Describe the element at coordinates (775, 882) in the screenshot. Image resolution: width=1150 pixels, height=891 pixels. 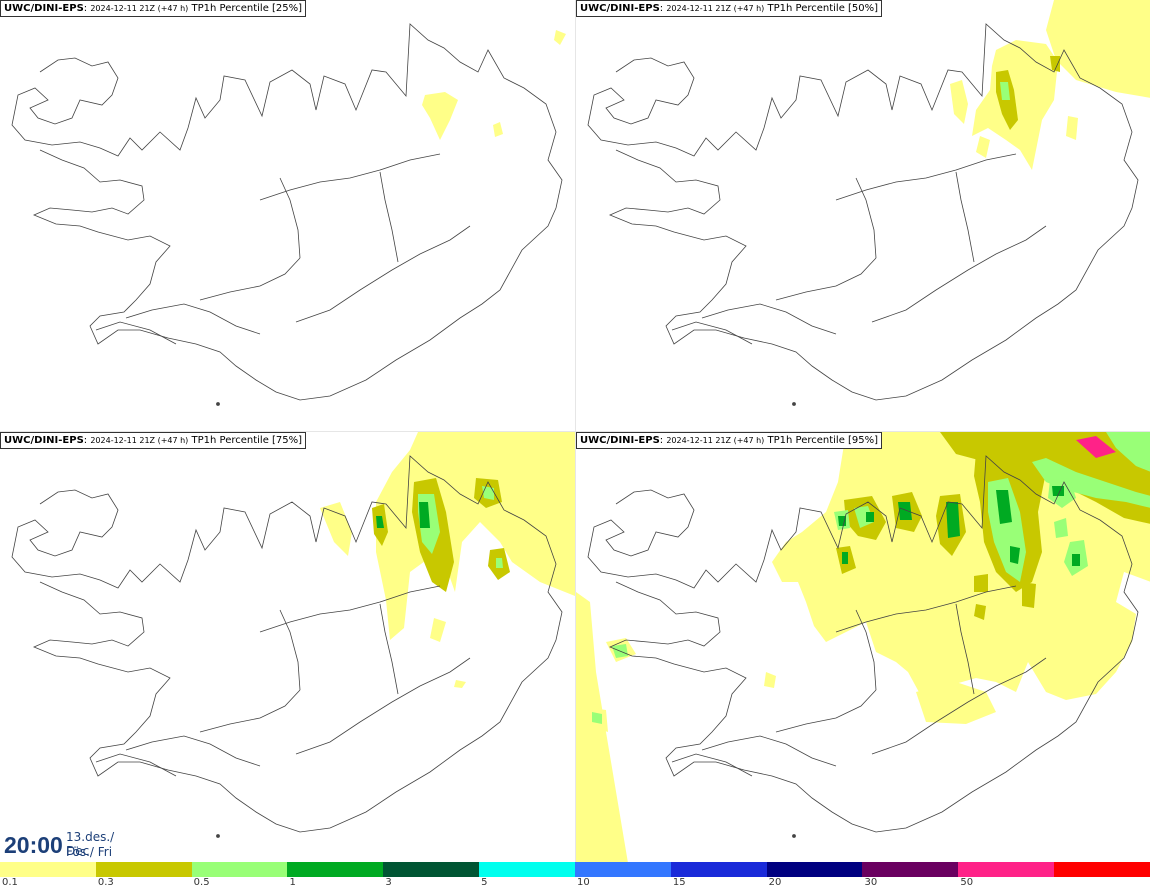
I see `colorbar-tick-label: 20` at that location.